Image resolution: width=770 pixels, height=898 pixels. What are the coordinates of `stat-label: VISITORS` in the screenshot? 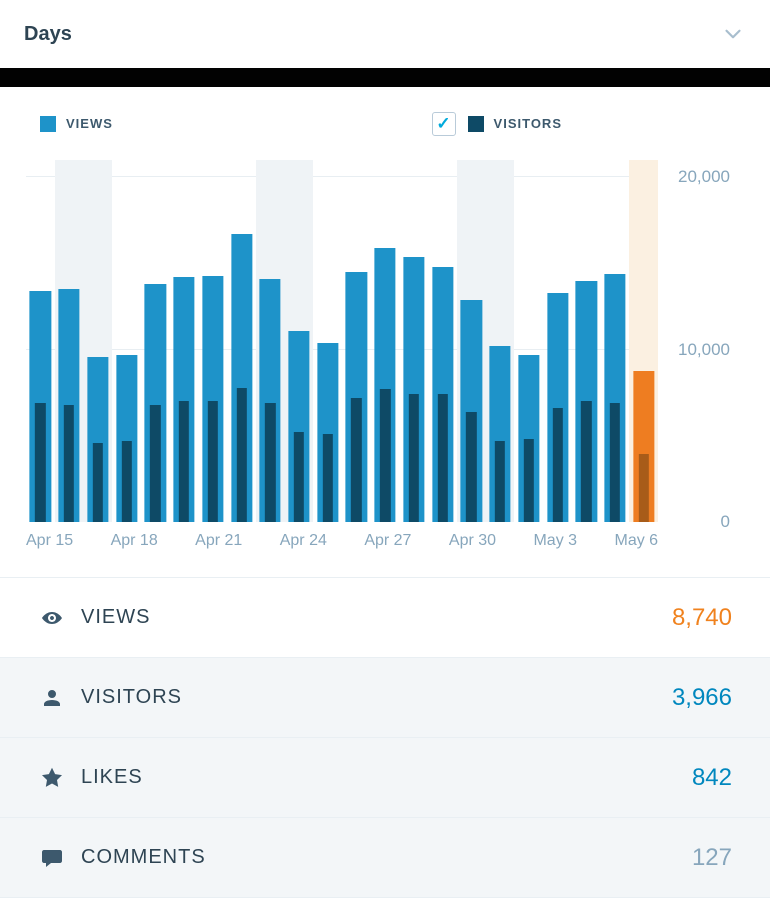 It's located at (131, 697).